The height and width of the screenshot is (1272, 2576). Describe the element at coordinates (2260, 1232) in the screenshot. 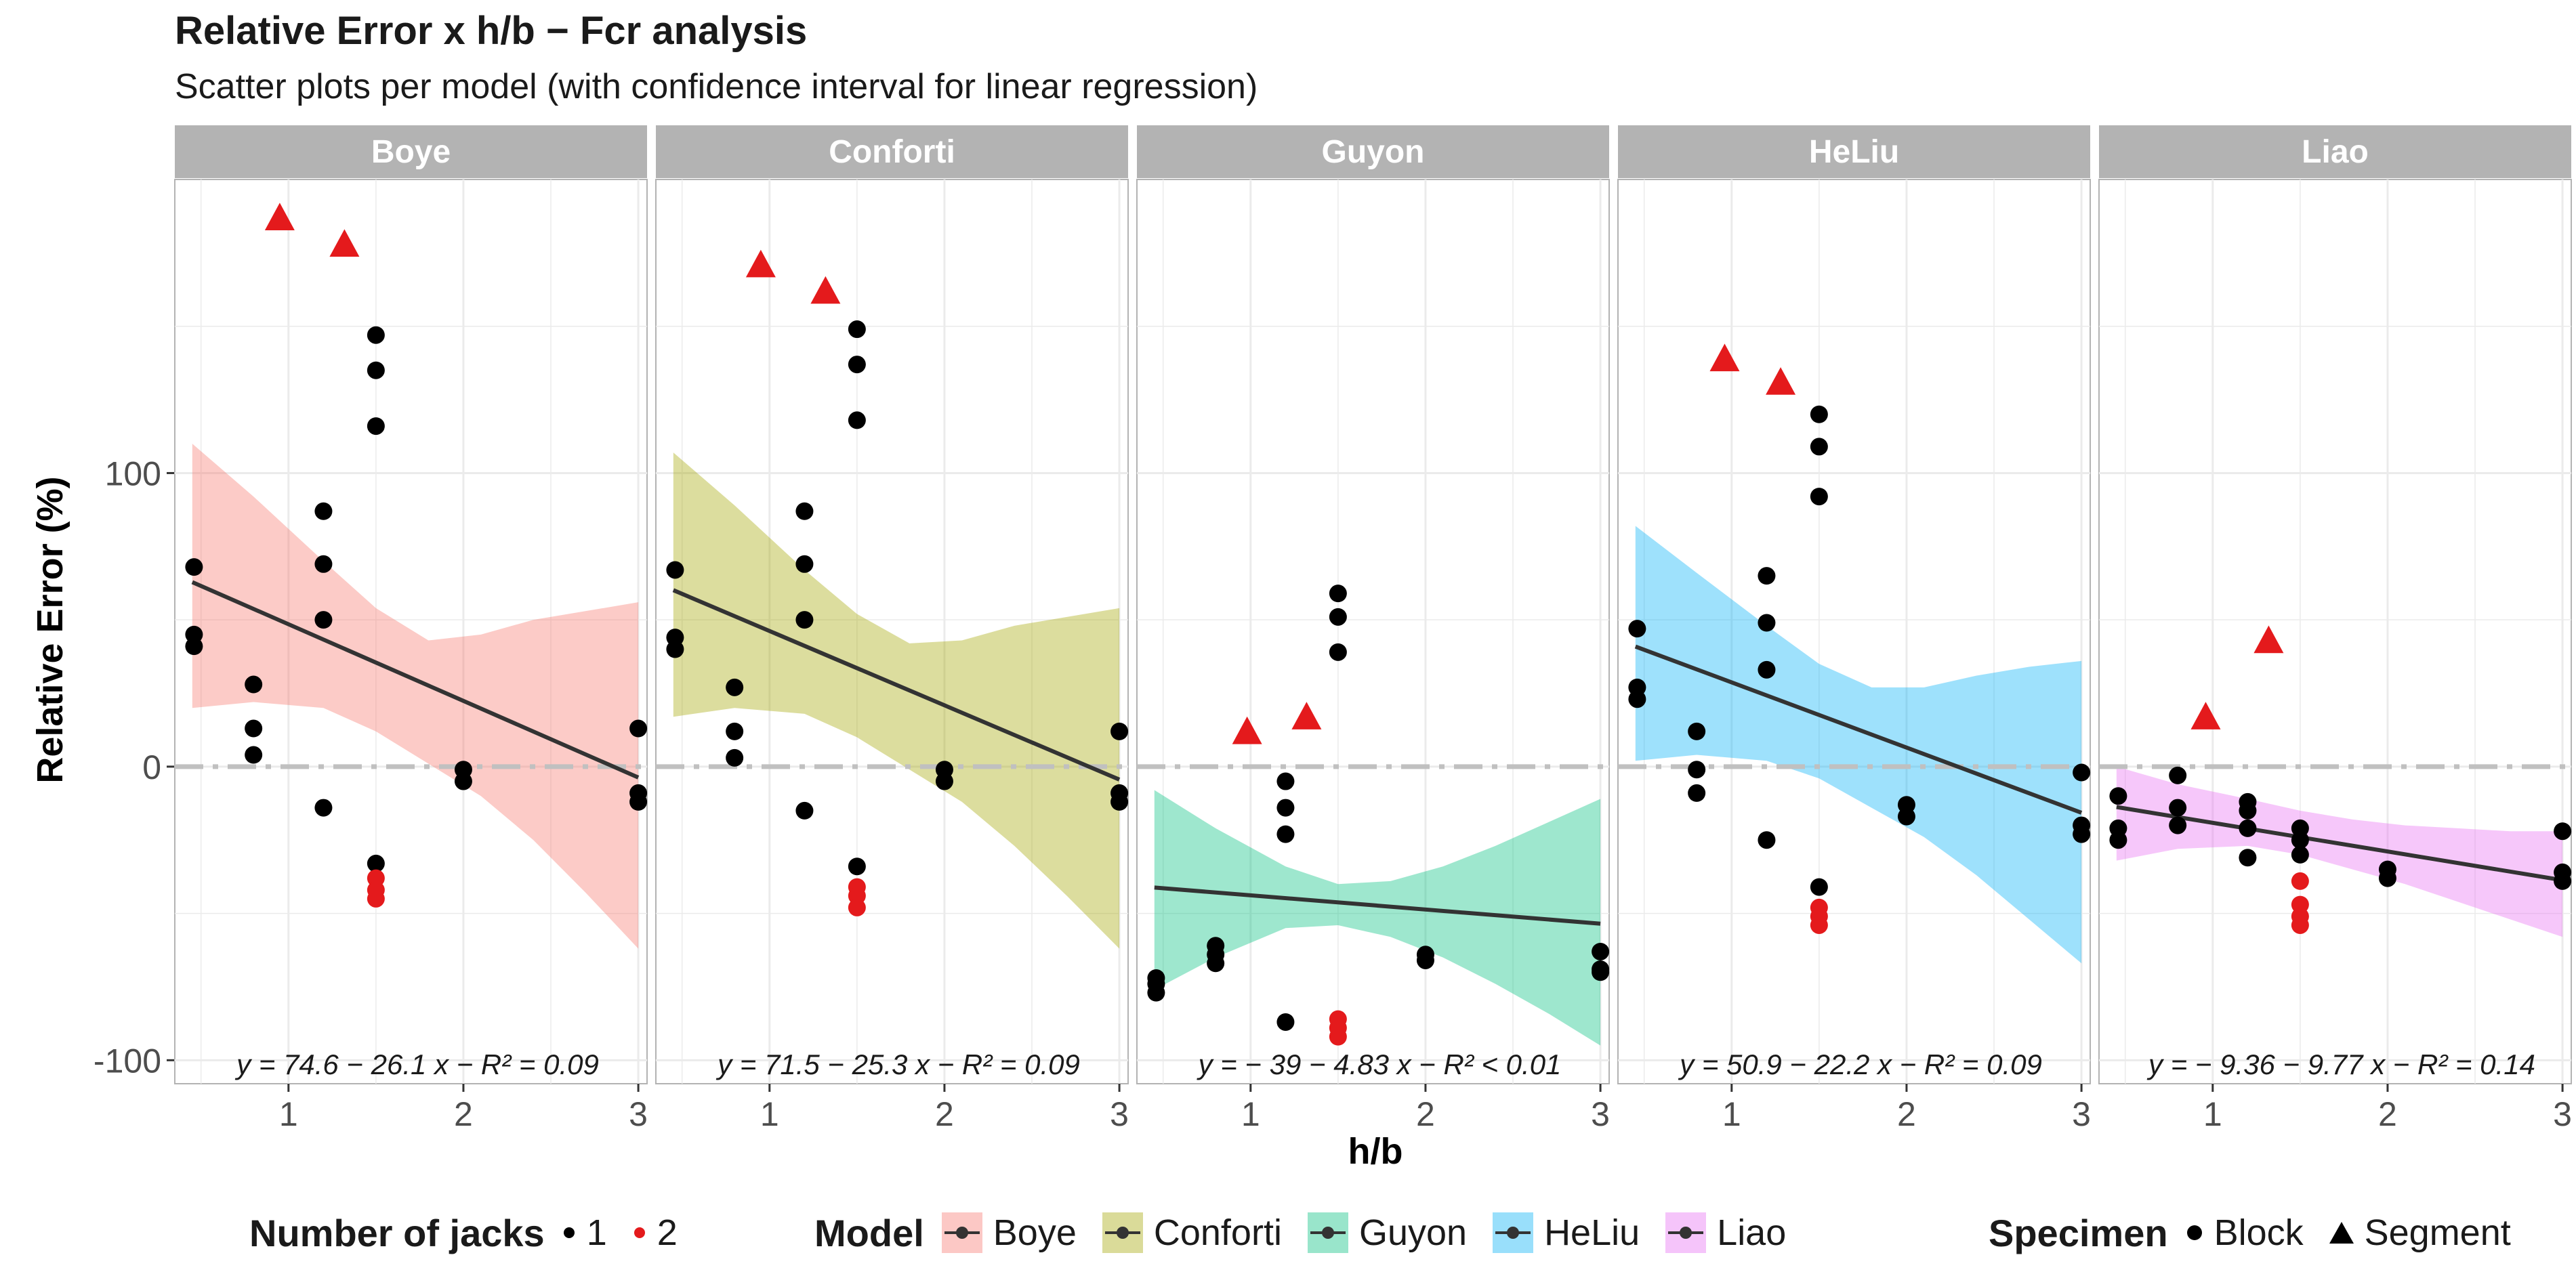

I see `legend-specimen: Specimen Block Segment` at that location.